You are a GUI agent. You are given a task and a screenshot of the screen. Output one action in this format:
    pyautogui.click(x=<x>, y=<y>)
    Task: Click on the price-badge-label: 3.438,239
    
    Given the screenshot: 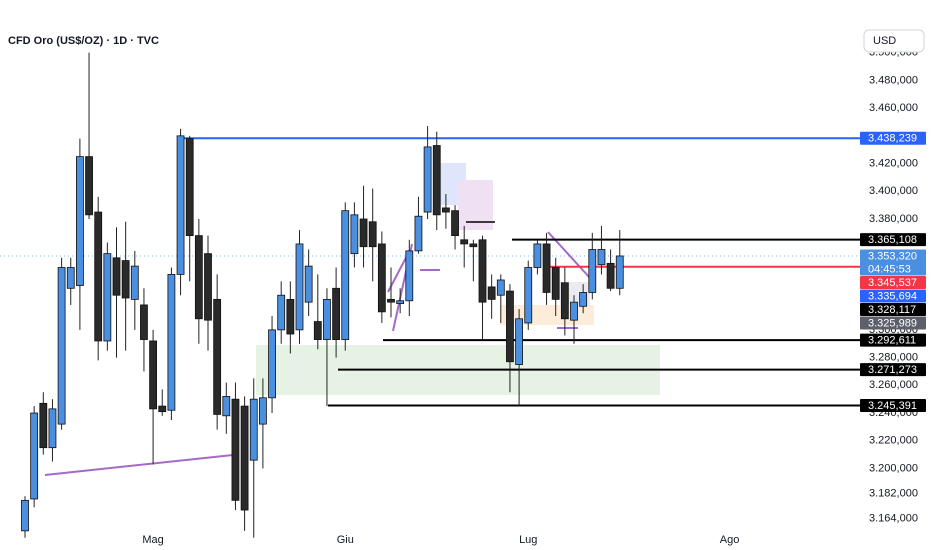 What is the action you would take?
    pyautogui.click(x=892, y=139)
    